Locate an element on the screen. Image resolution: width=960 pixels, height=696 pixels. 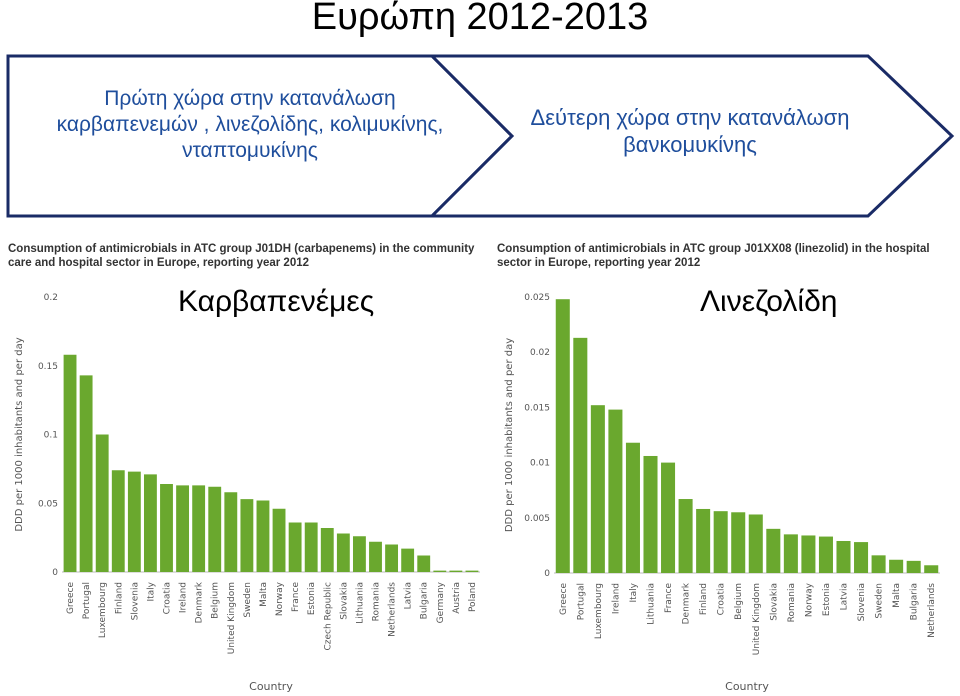
overlay-label-carbapenems: Καρβαπενέμες is located at coordinates (276, 301).